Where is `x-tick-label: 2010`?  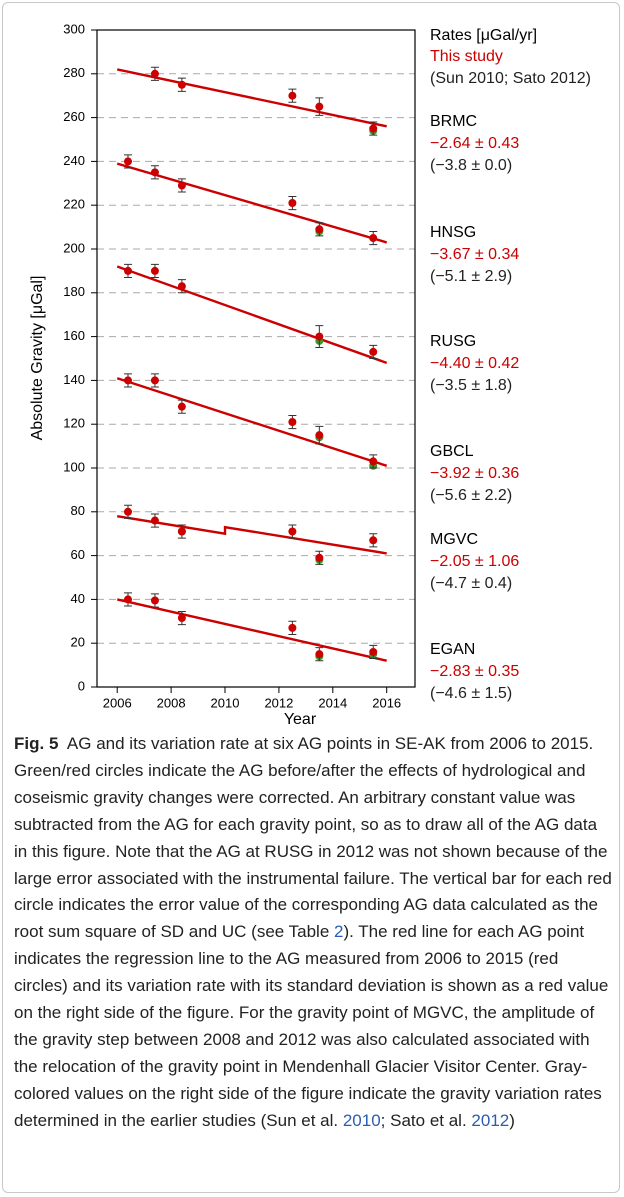 x-tick-label: 2010 is located at coordinates (225, 702).